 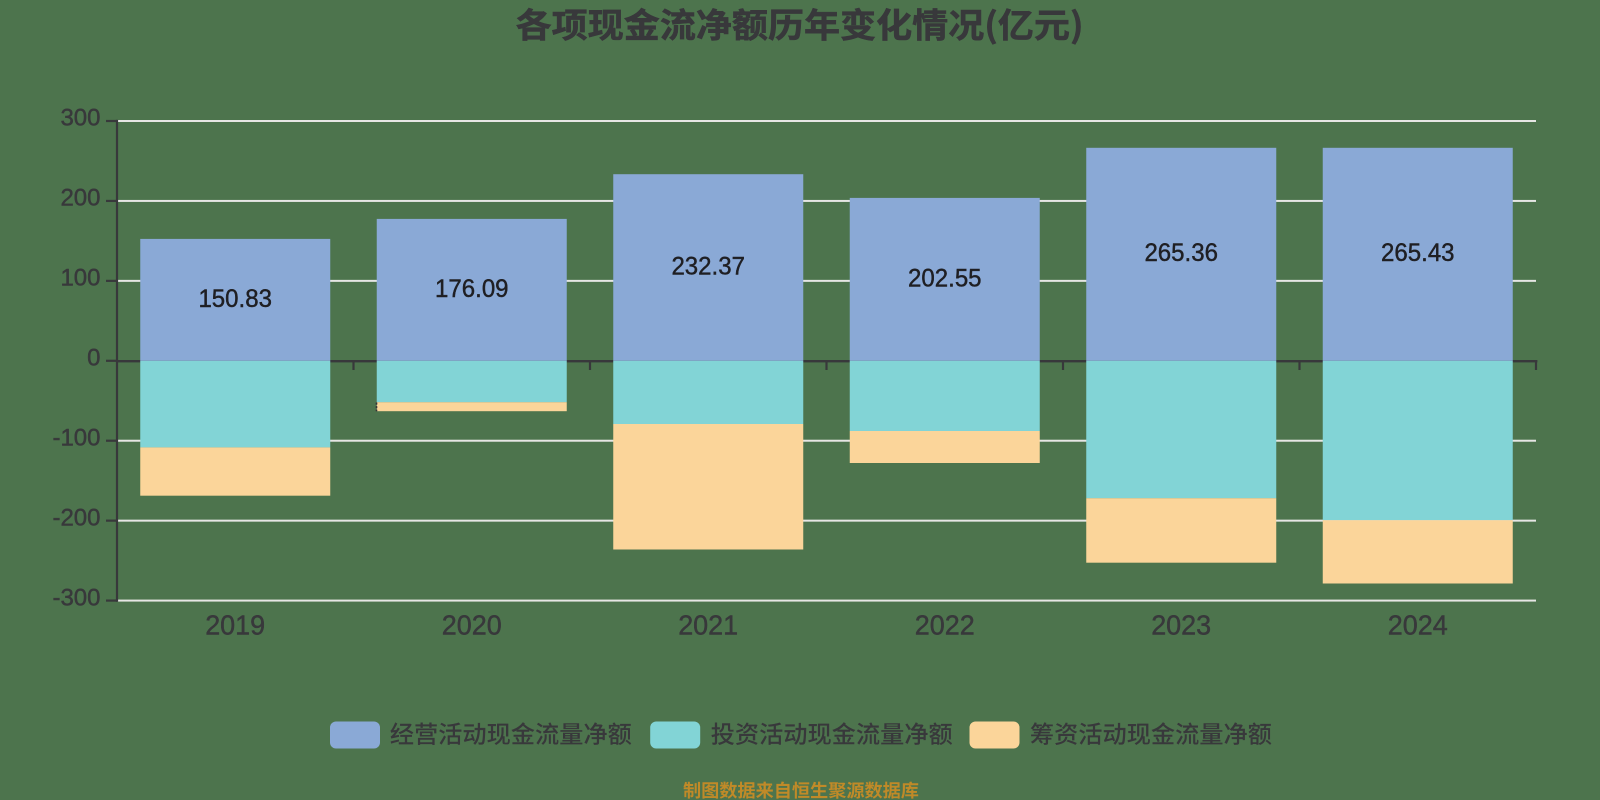 What do you see at coordinates (93, 358) in the screenshot?
I see `svg-text: 0` at bounding box center [93, 358].